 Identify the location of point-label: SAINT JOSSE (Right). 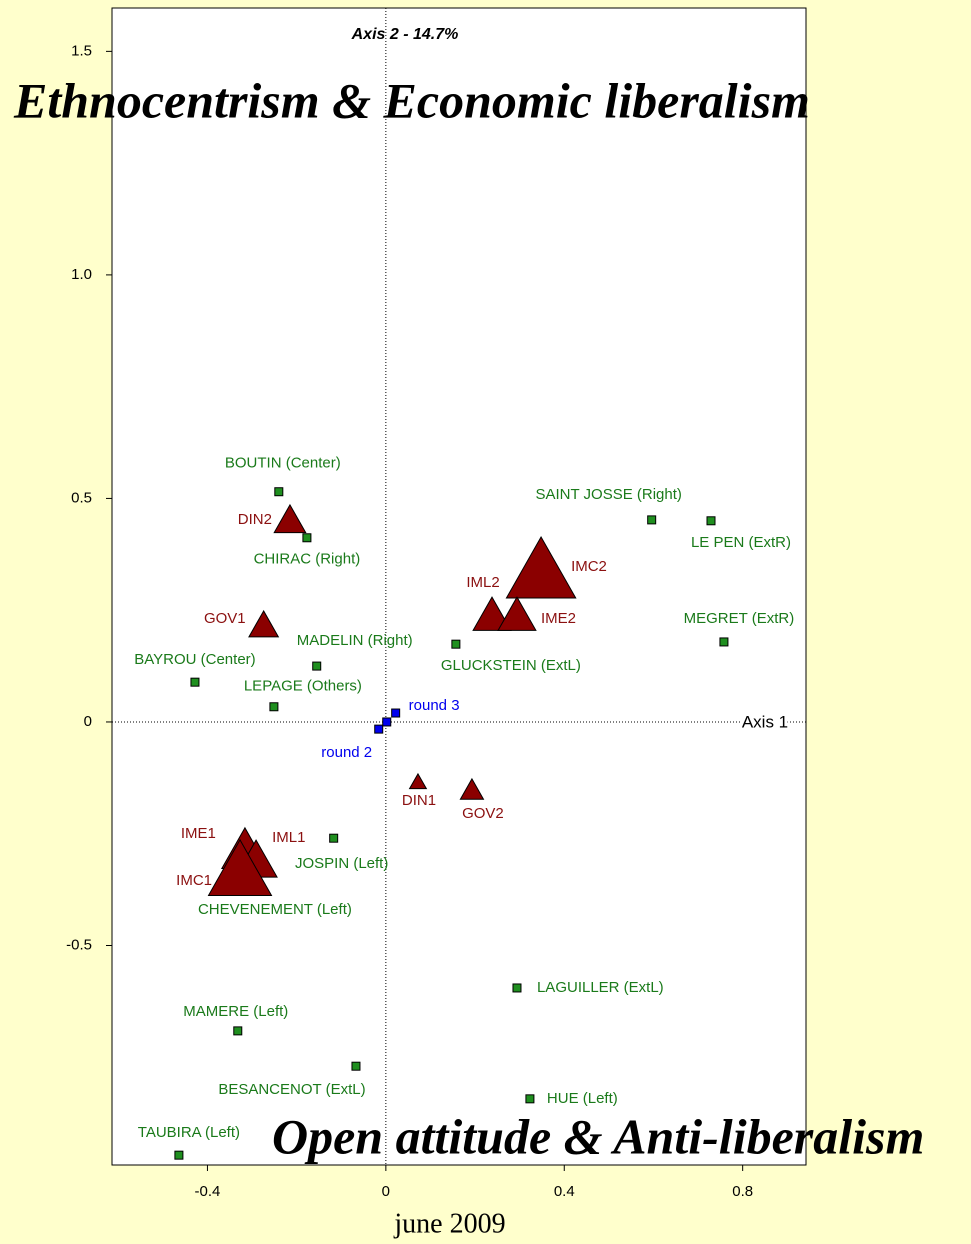
(608, 494).